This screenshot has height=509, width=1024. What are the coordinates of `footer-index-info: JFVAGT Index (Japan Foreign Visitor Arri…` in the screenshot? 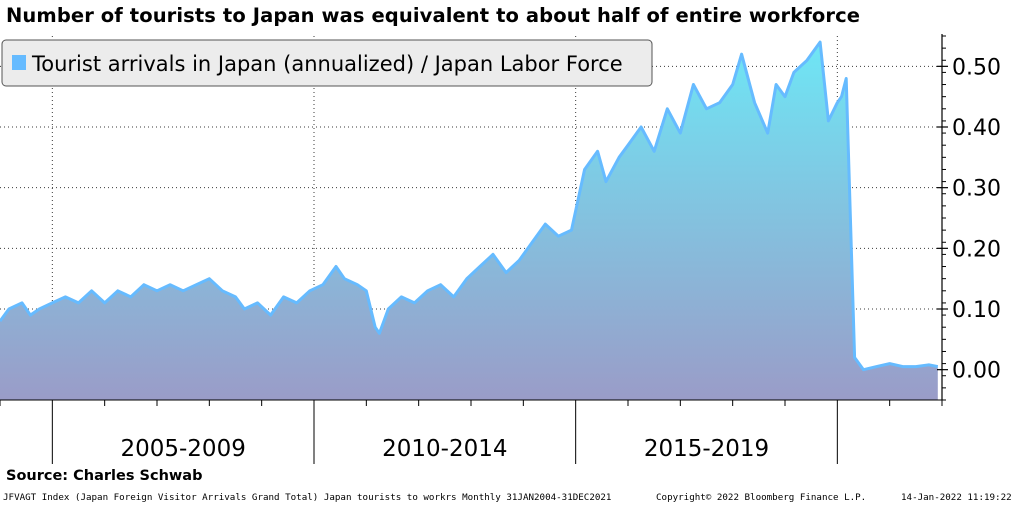 It's located at (307, 497).